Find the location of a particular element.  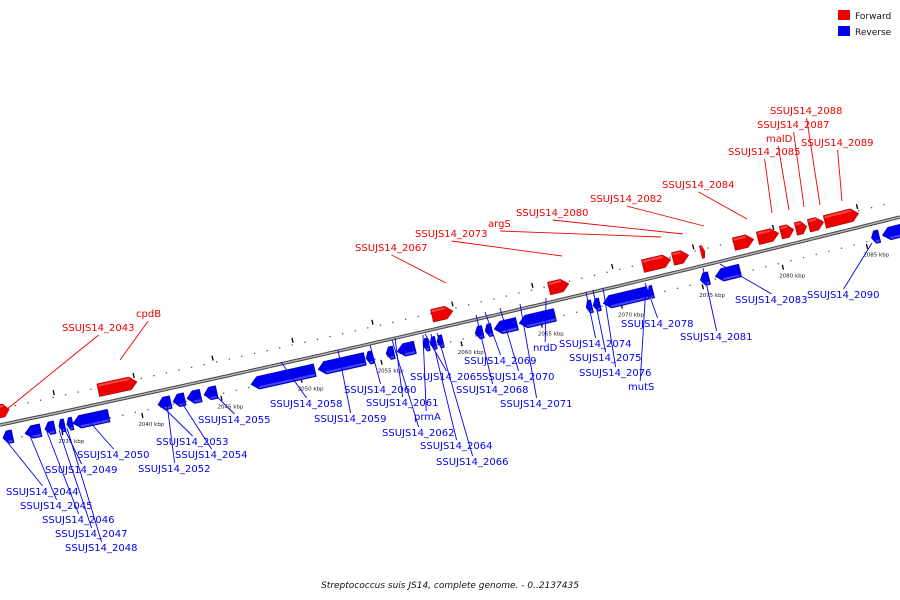

tick-label: 2050 kbp is located at coordinates (311, 390).